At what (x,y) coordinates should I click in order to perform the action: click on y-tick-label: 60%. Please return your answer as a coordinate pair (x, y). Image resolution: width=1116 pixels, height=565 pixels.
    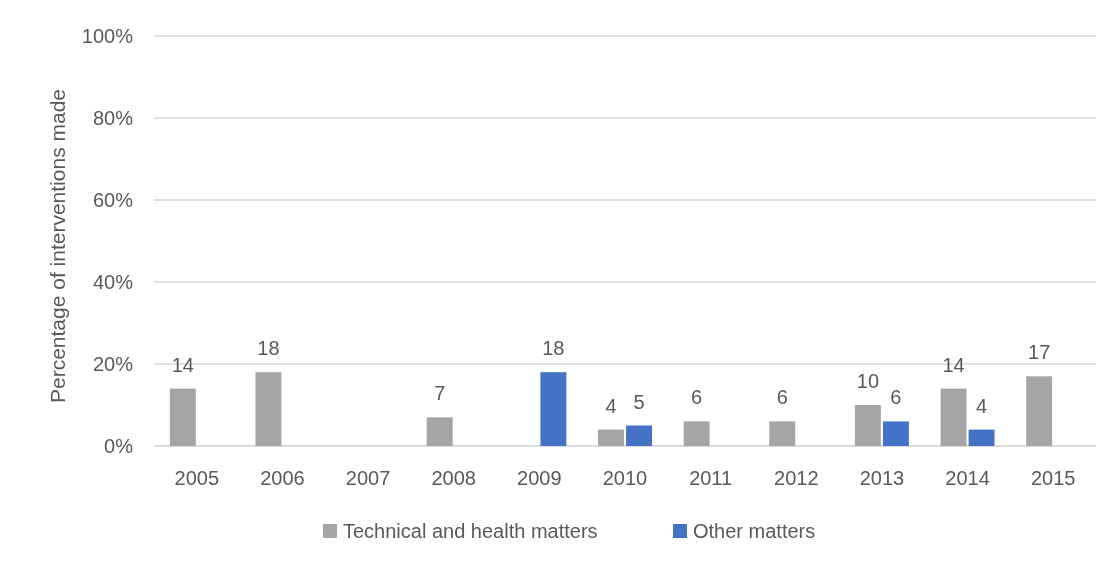
    Looking at the image, I should click on (113, 200).